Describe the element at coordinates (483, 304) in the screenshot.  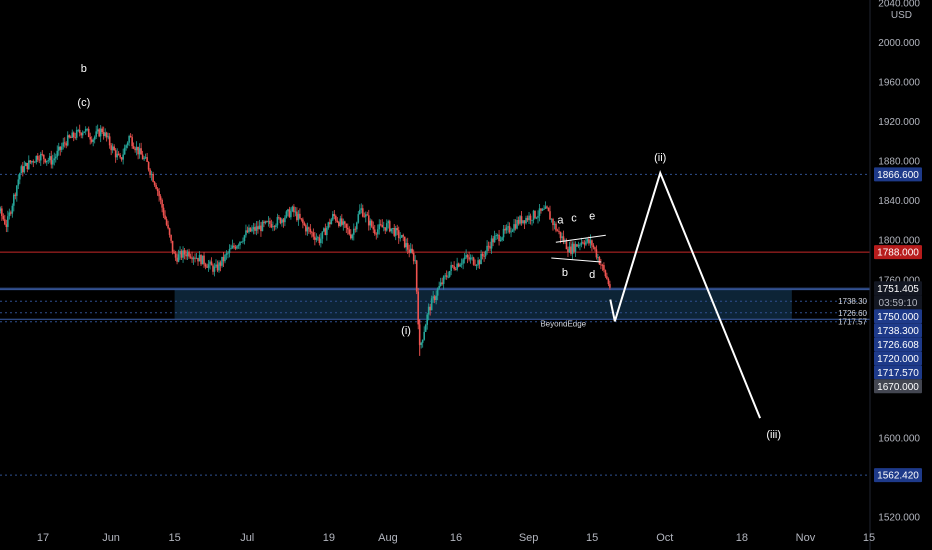
I see `zone-rect` at that location.